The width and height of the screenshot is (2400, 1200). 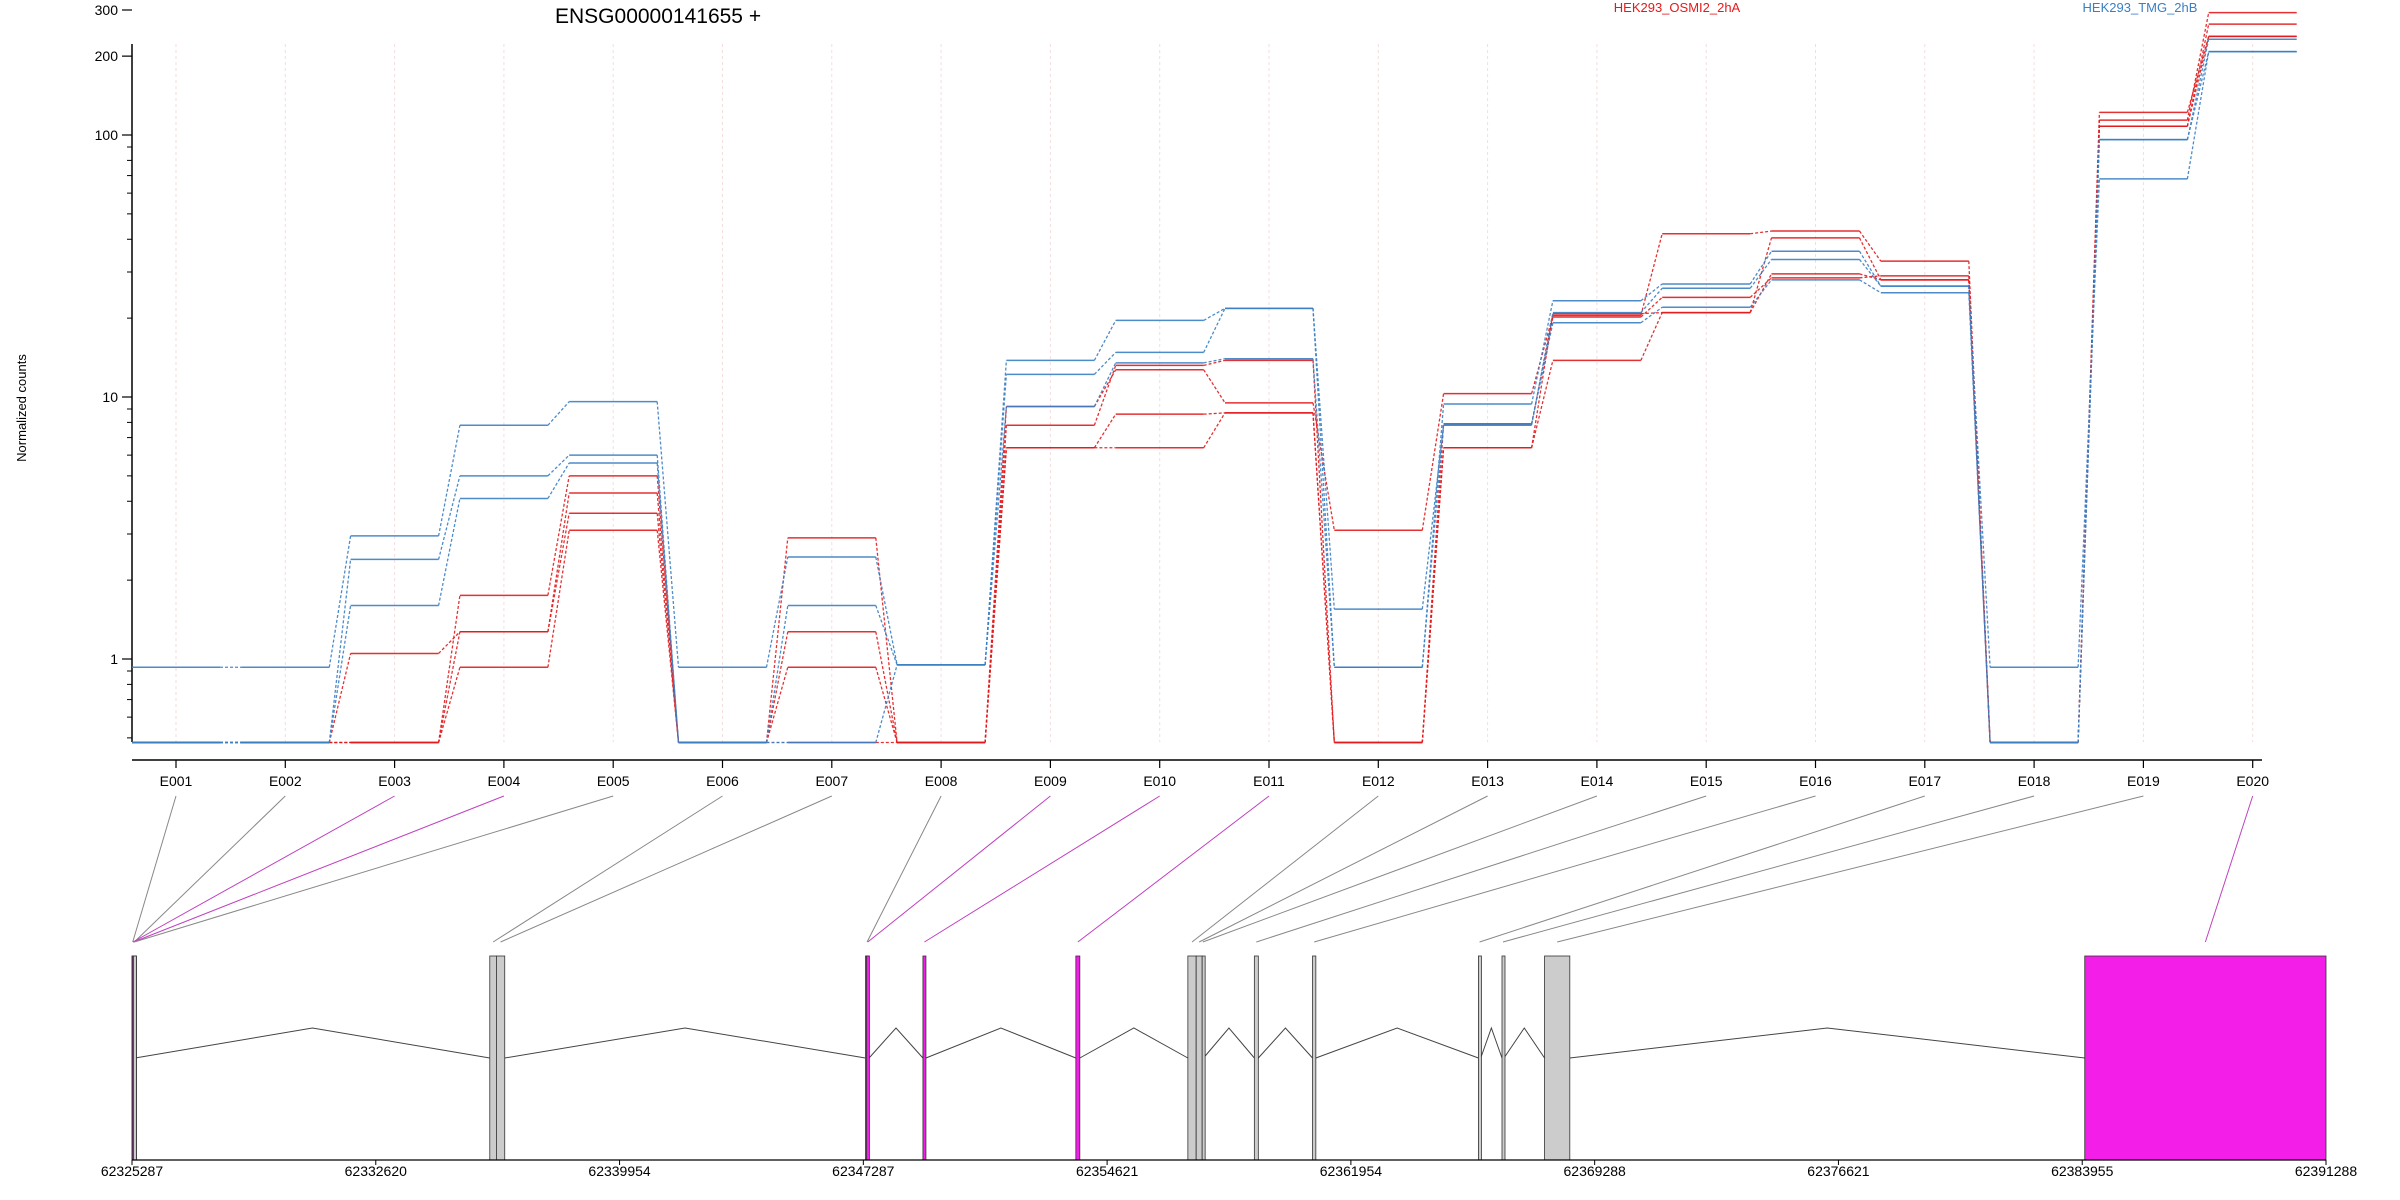 What do you see at coordinates (2034, 781) in the screenshot?
I see `x-tick-label: E018` at bounding box center [2034, 781].